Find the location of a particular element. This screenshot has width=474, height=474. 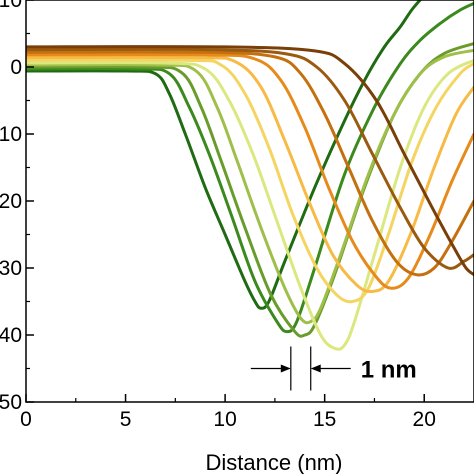

arrow-right-head is located at coordinates (315, 368).